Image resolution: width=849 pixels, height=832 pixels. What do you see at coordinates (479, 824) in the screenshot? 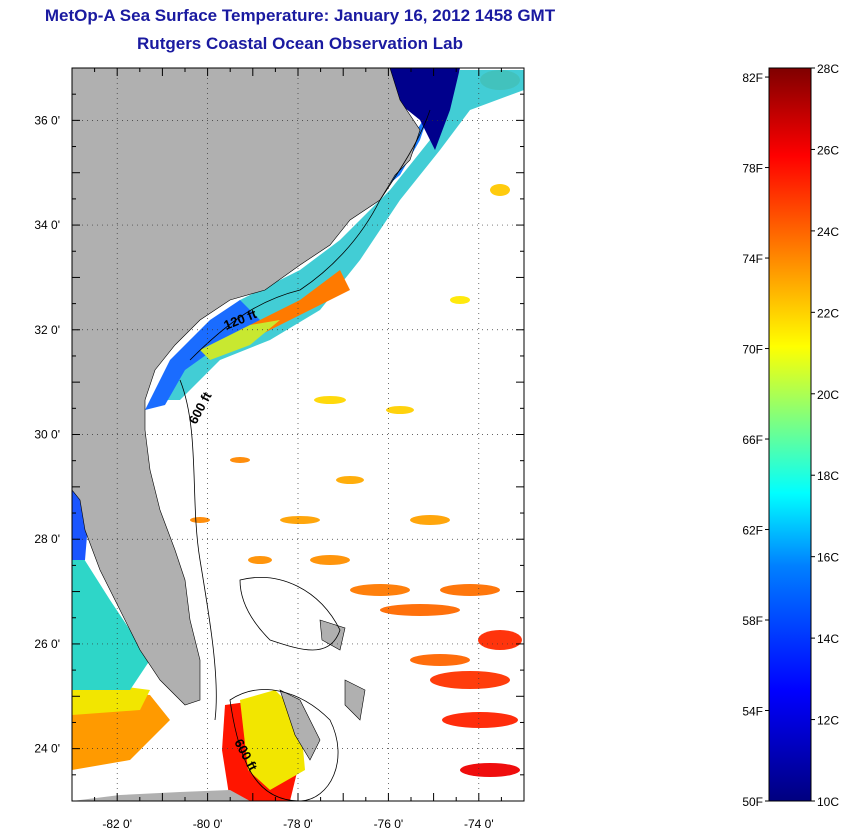
I see `lon-tick-label: -74 0'` at bounding box center [479, 824].